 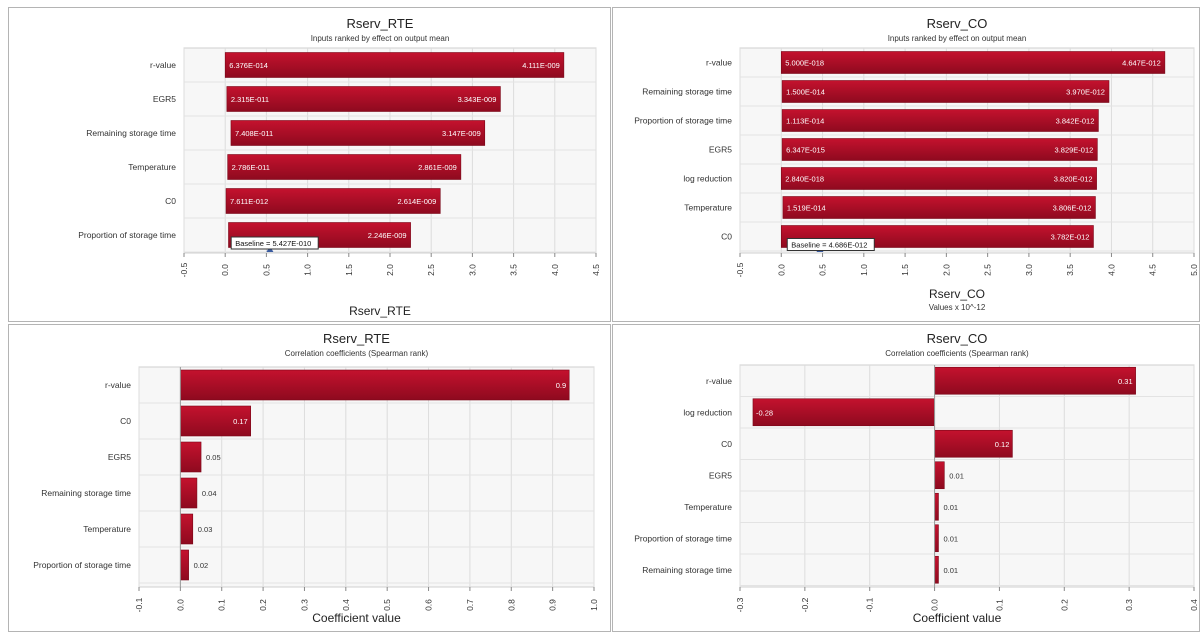 What do you see at coordinates (805, 92) in the screenshot?
I see `bar-low-label: 1.500E-014` at bounding box center [805, 92].